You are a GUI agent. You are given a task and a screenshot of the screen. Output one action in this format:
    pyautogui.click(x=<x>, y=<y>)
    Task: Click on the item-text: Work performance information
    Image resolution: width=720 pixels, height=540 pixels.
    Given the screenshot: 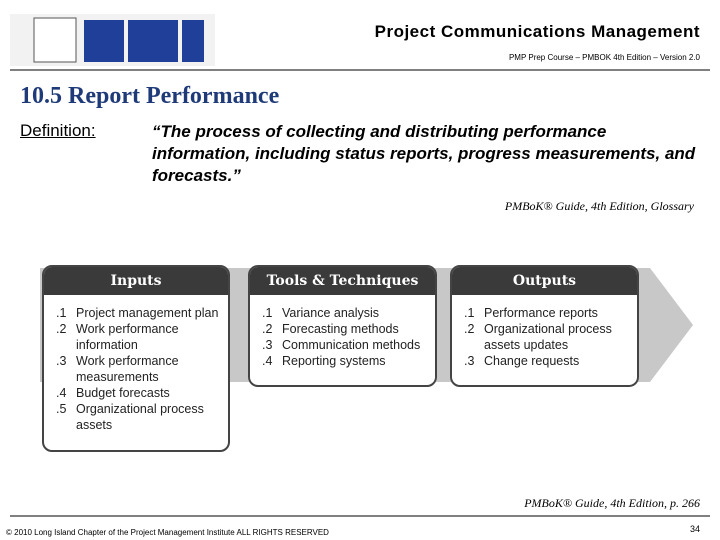 What is the action you would take?
    pyautogui.click(x=127, y=337)
    